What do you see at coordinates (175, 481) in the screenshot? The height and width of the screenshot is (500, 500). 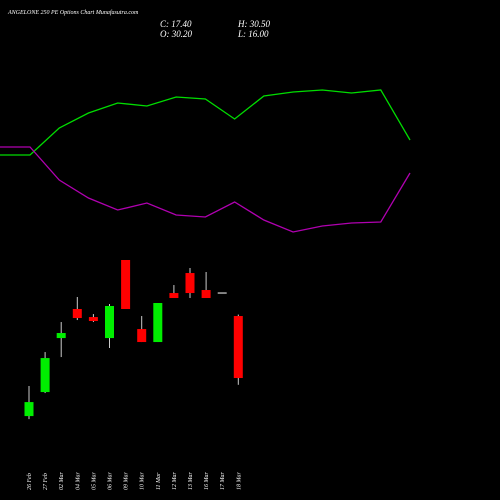 I see `x-tick-label: 12 Mar` at bounding box center [175, 481].